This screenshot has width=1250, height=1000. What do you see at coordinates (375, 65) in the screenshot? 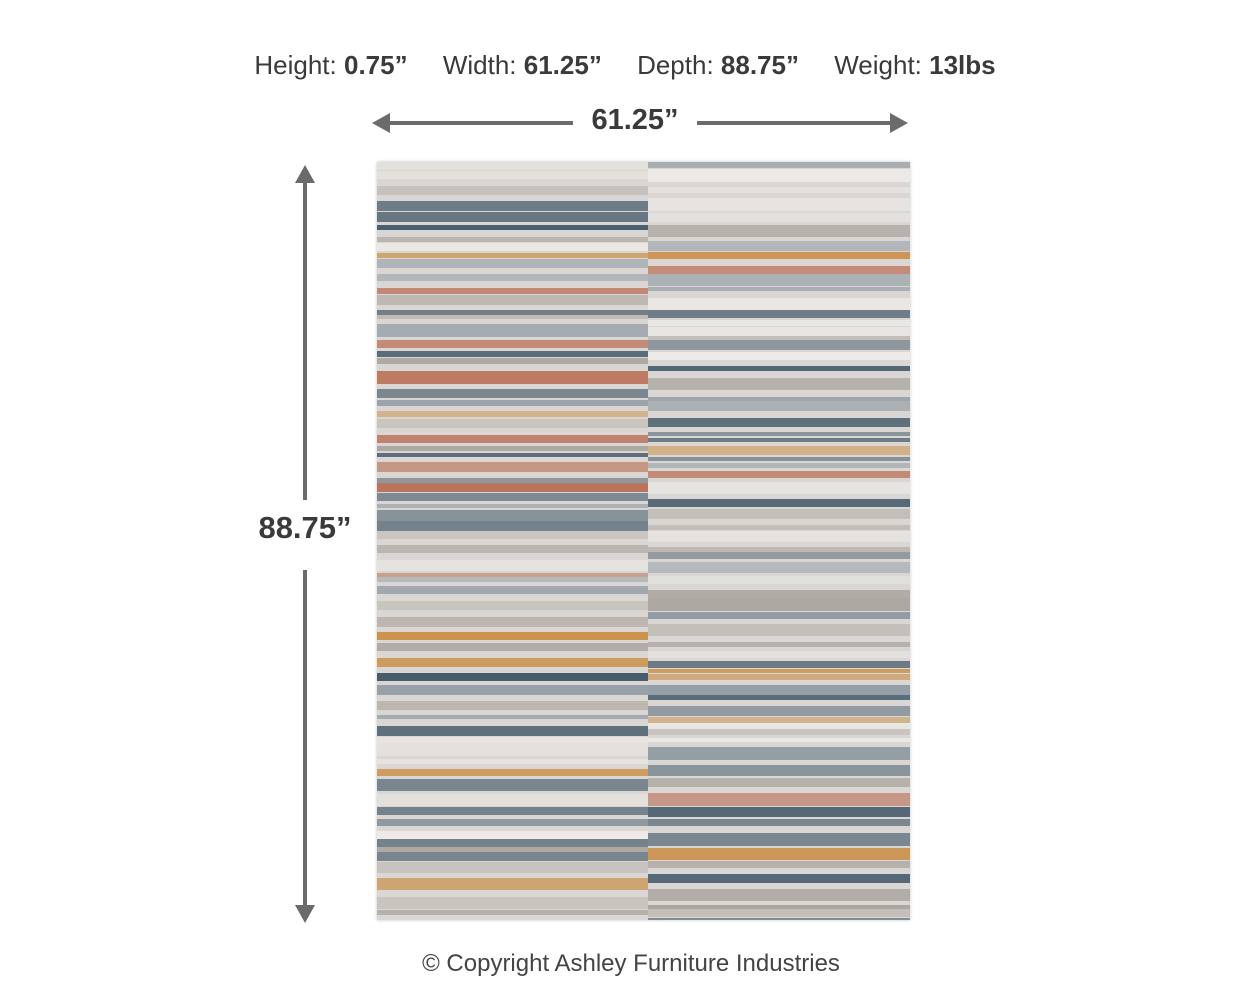
I see `spec-value: 0.75”` at bounding box center [375, 65].